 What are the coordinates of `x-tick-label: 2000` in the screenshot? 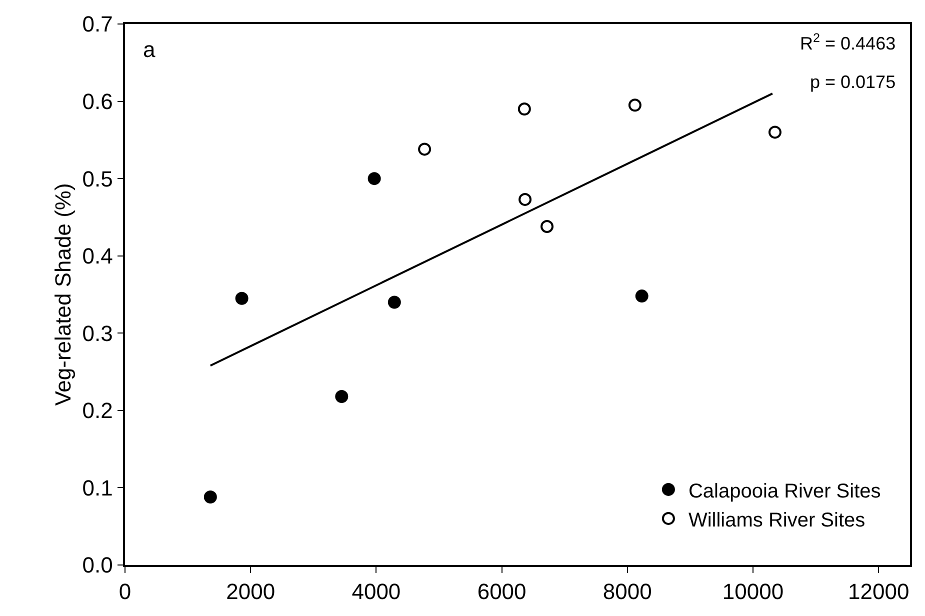 It's located at (251, 591).